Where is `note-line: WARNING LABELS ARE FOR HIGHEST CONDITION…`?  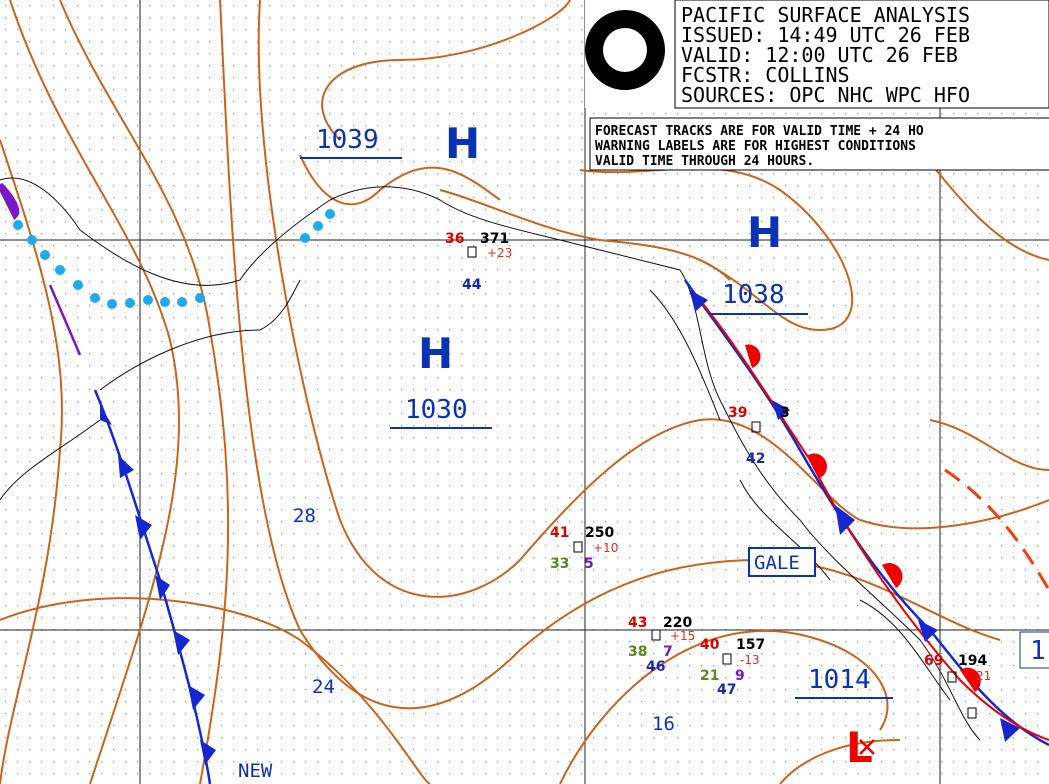 note-line: WARNING LABELS ARE FOR HIGHEST CONDITION… is located at coordinates (755, 146).